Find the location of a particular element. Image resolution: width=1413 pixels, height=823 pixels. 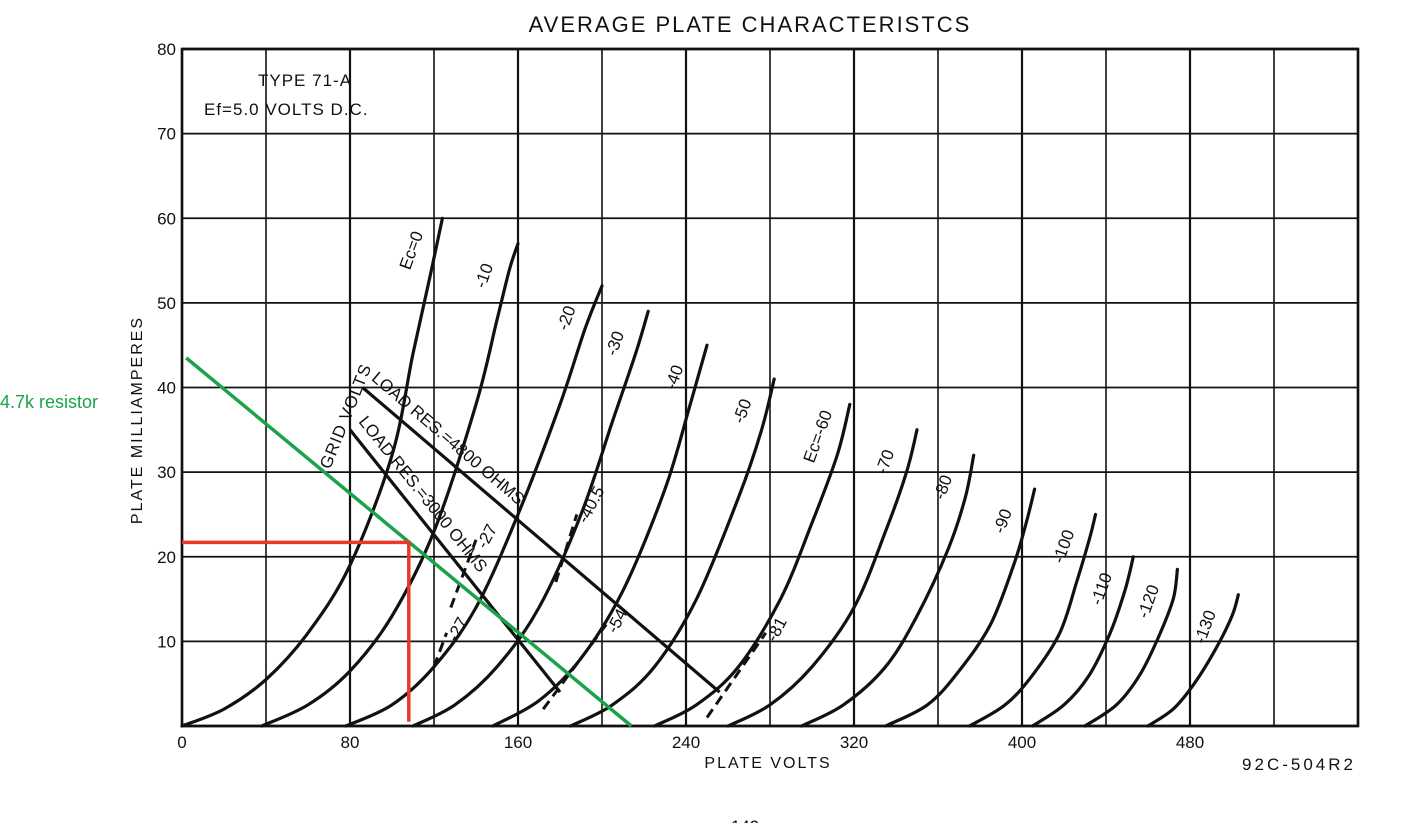

curve-label: Ec=-60 is located at coordinates (818, 437).